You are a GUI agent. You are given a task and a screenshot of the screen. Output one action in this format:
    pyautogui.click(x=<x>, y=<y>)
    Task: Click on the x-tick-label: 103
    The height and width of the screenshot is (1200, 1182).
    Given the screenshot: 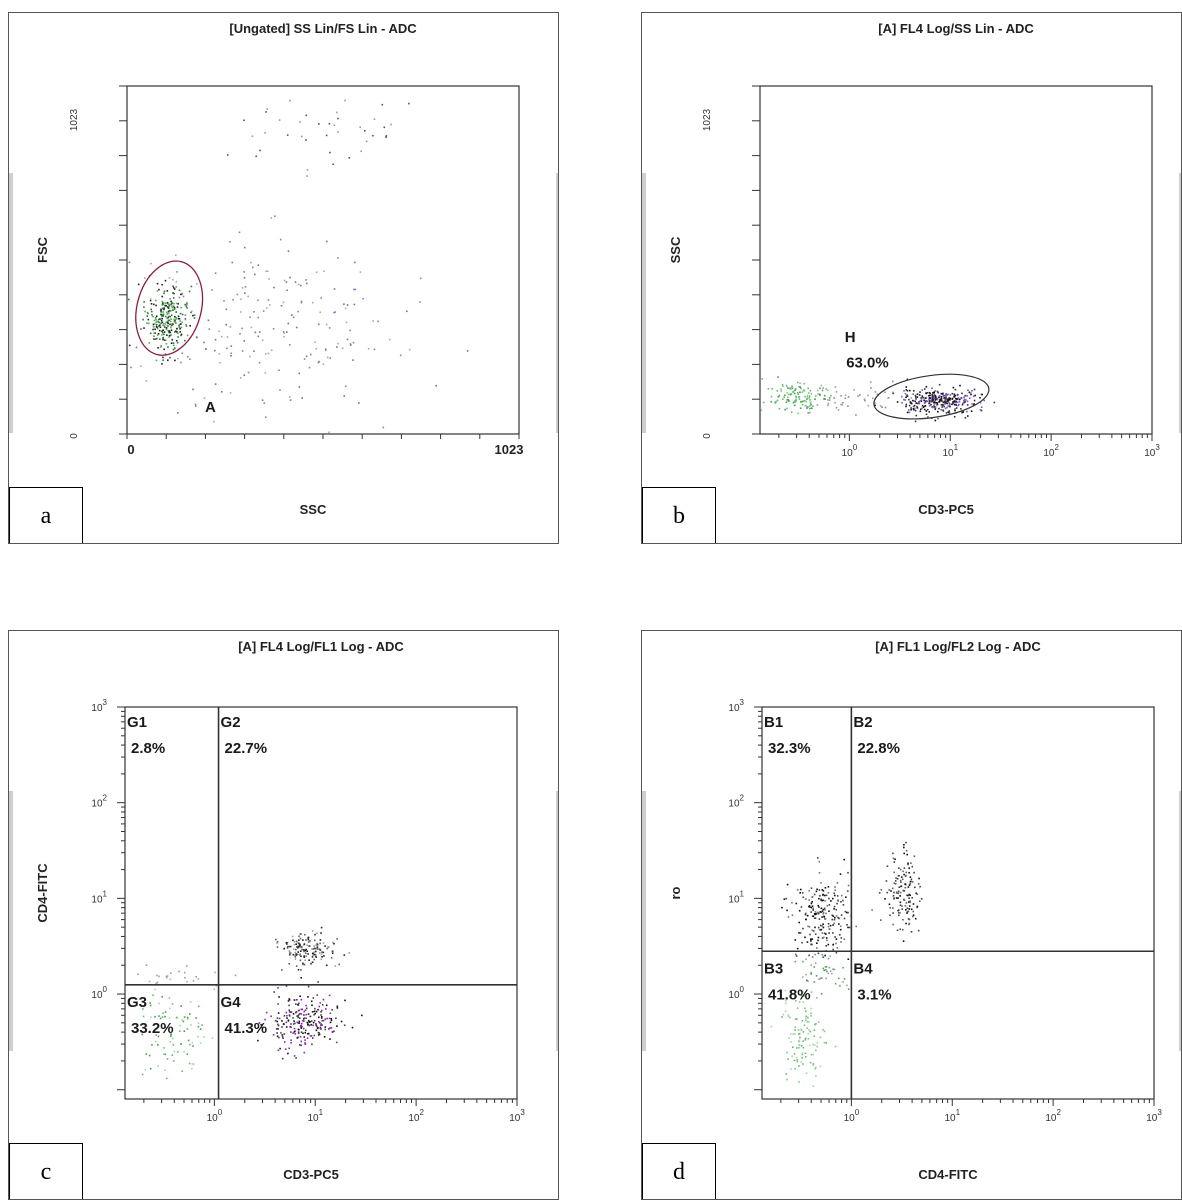 What is the action you would take?
    pyautogui.click(x=517, y=1116)
    